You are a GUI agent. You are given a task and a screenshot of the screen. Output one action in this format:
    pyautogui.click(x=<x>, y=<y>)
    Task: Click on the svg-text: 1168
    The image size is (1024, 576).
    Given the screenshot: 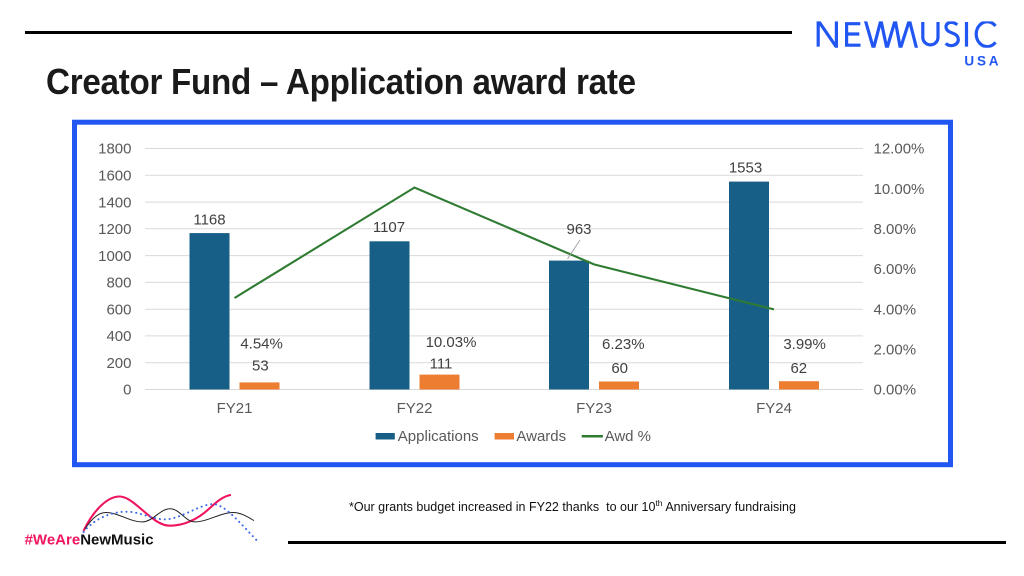 What is the action you would take?
    pyautogui.click(x=209, y=220)
    